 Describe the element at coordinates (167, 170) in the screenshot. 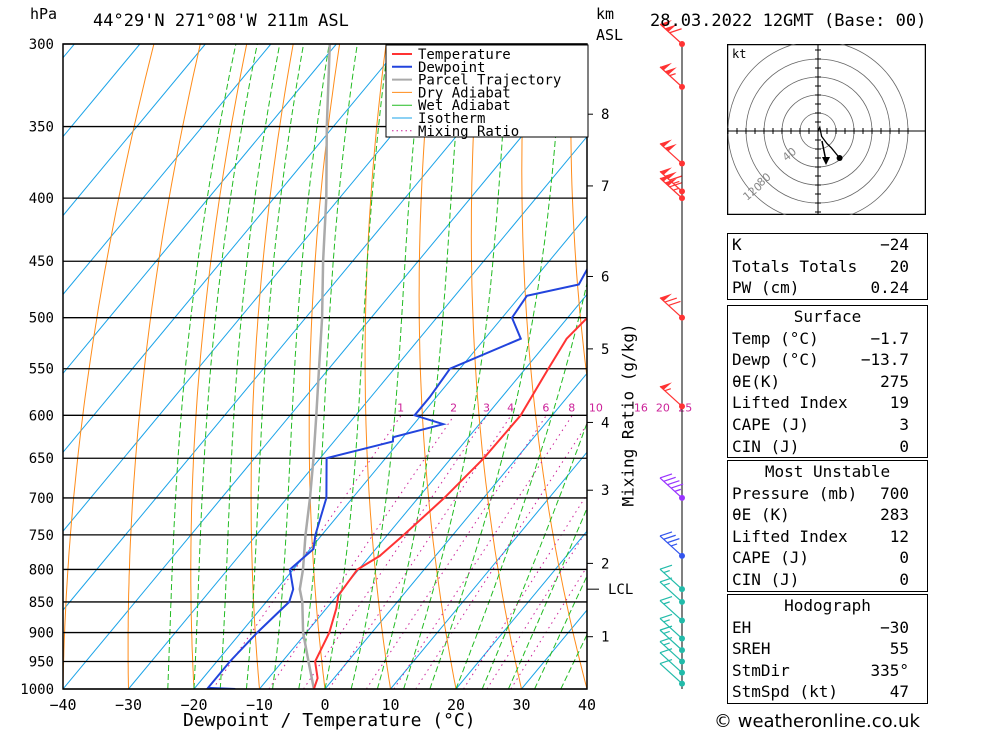

I see `isotherm-line` at that location.